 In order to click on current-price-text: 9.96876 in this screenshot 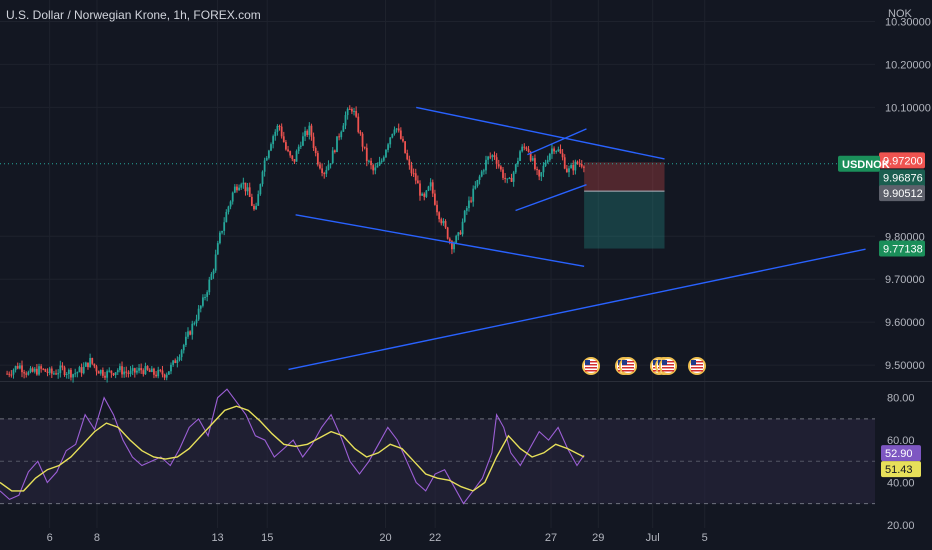, I will do `click(903, 178)`.